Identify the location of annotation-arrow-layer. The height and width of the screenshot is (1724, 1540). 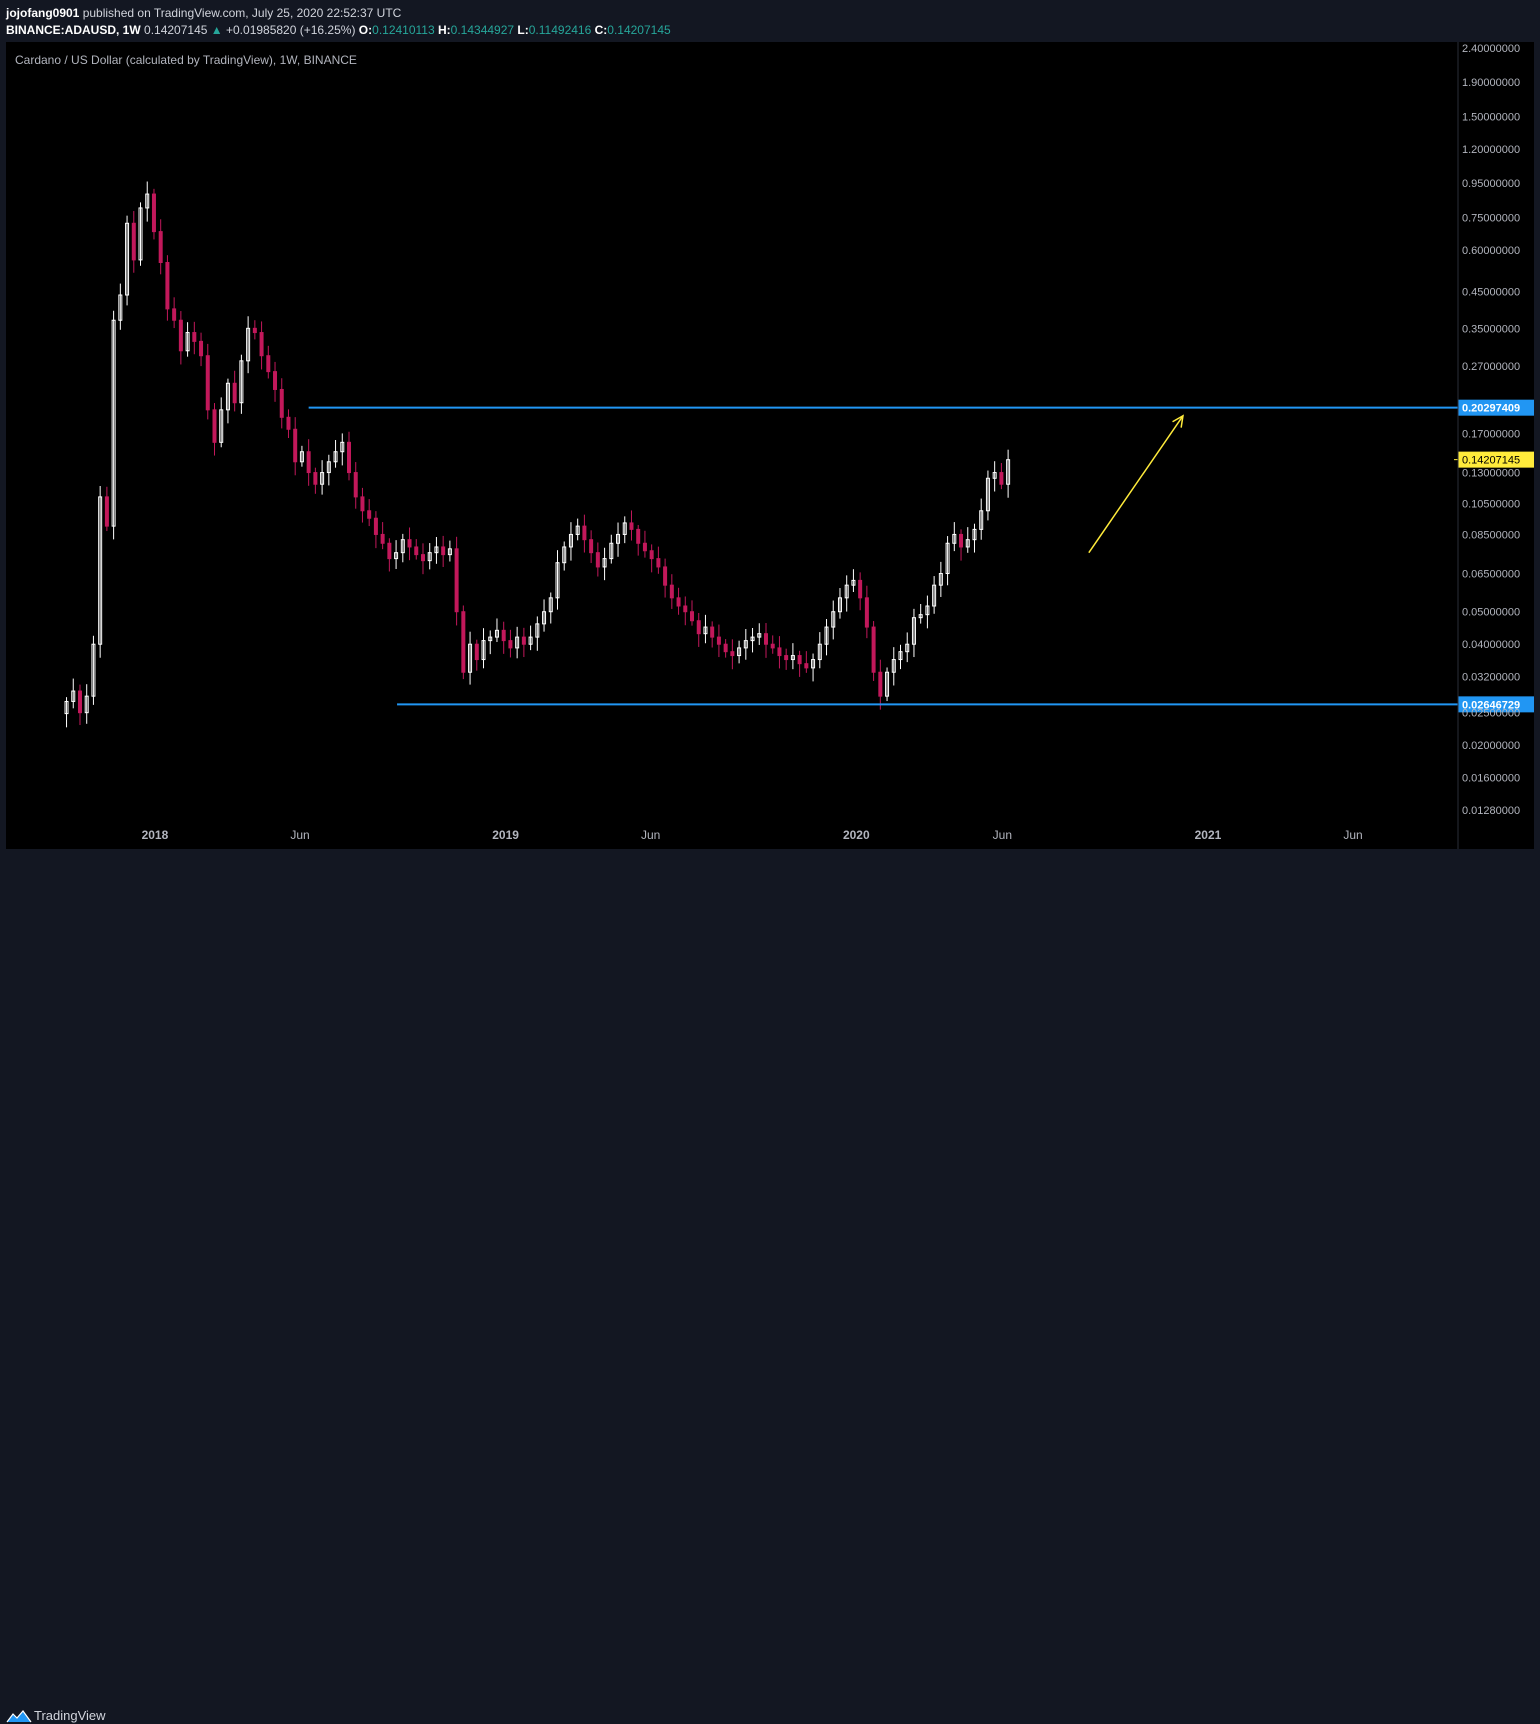
(1136, 484).